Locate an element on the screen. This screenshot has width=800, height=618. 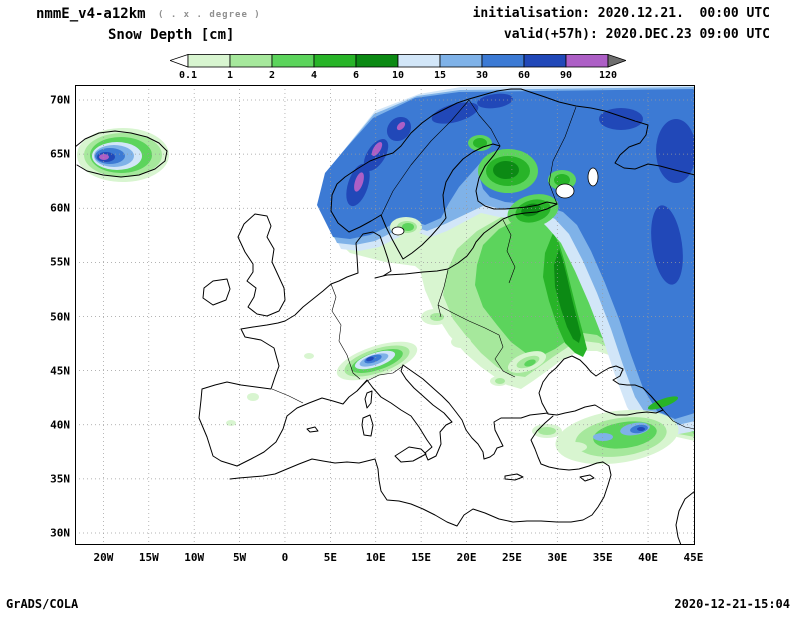
lon-tick-label: 35E is located at coordinates (602, 557).